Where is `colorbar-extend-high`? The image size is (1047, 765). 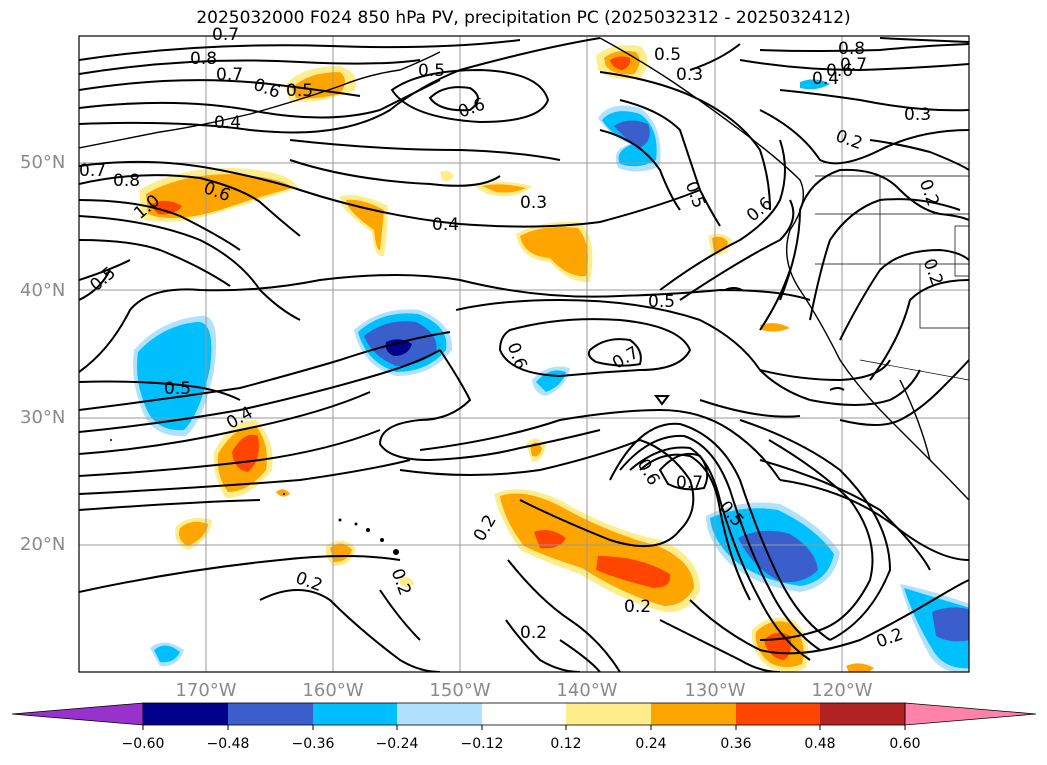 colorbar-extend-high is located at coordinates (970, 714).